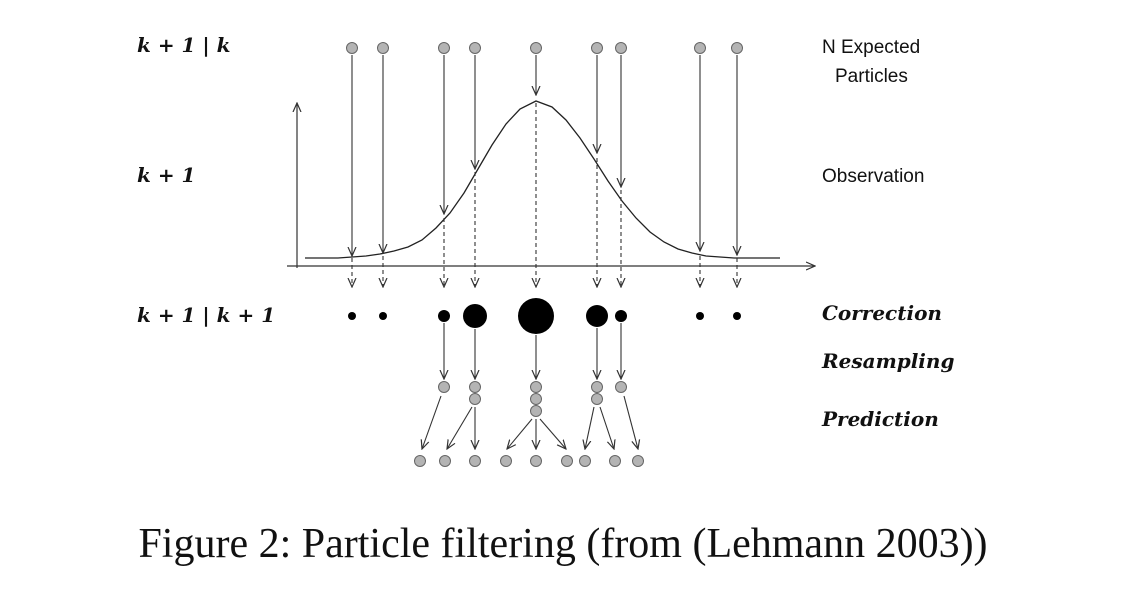 Image resolution: width=1126 pixels, height=592 pixels. What do you see at coordinates (206, 315) in the screenshot?
I see `row-label-posterior: k + 1 | k + 1` at bounding box center [206, 315].